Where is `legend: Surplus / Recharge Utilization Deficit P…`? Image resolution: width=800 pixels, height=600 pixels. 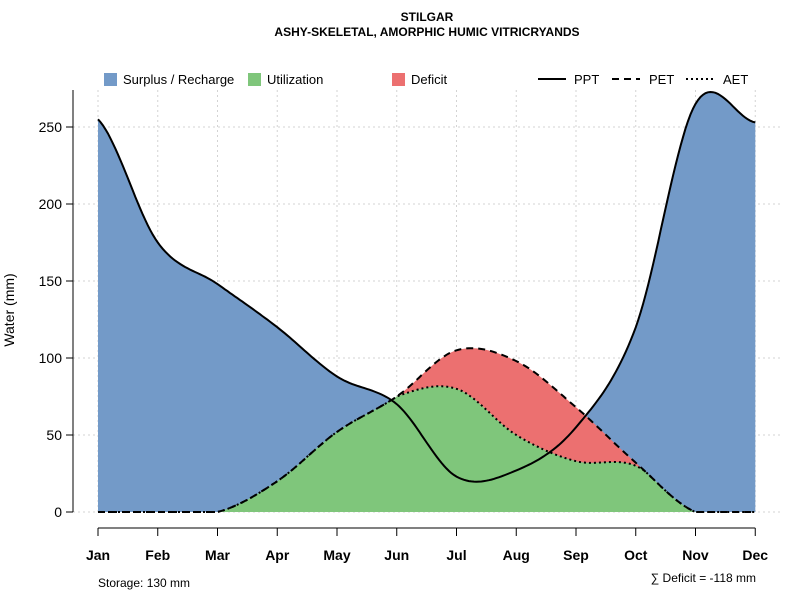
legend: Surplus / Recharge Utilization Deficit P… is located at coordinates (426, 79).